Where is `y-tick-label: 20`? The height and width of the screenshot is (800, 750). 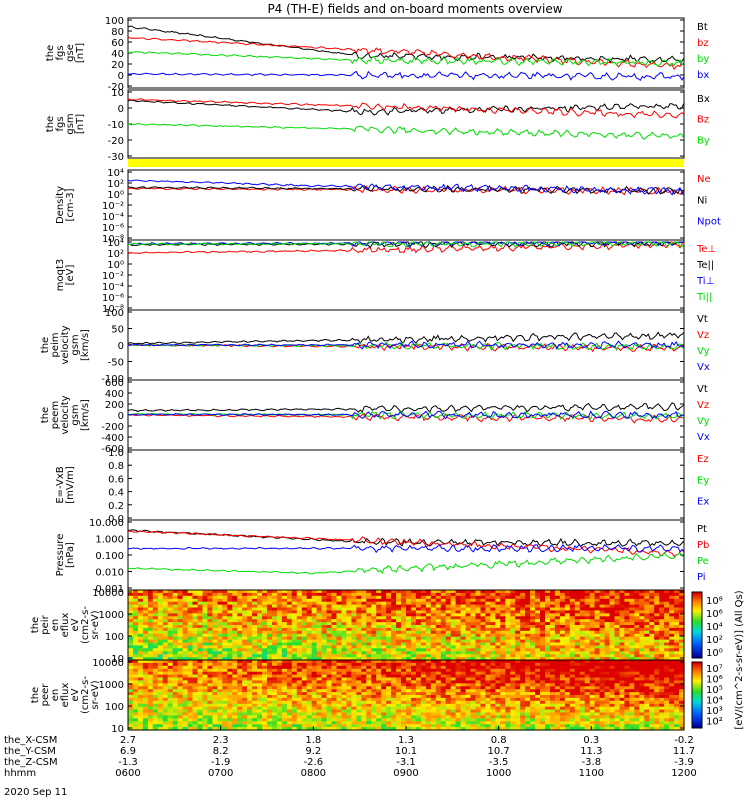
y-tick-label: 20 is located at coordinates (117, 65).